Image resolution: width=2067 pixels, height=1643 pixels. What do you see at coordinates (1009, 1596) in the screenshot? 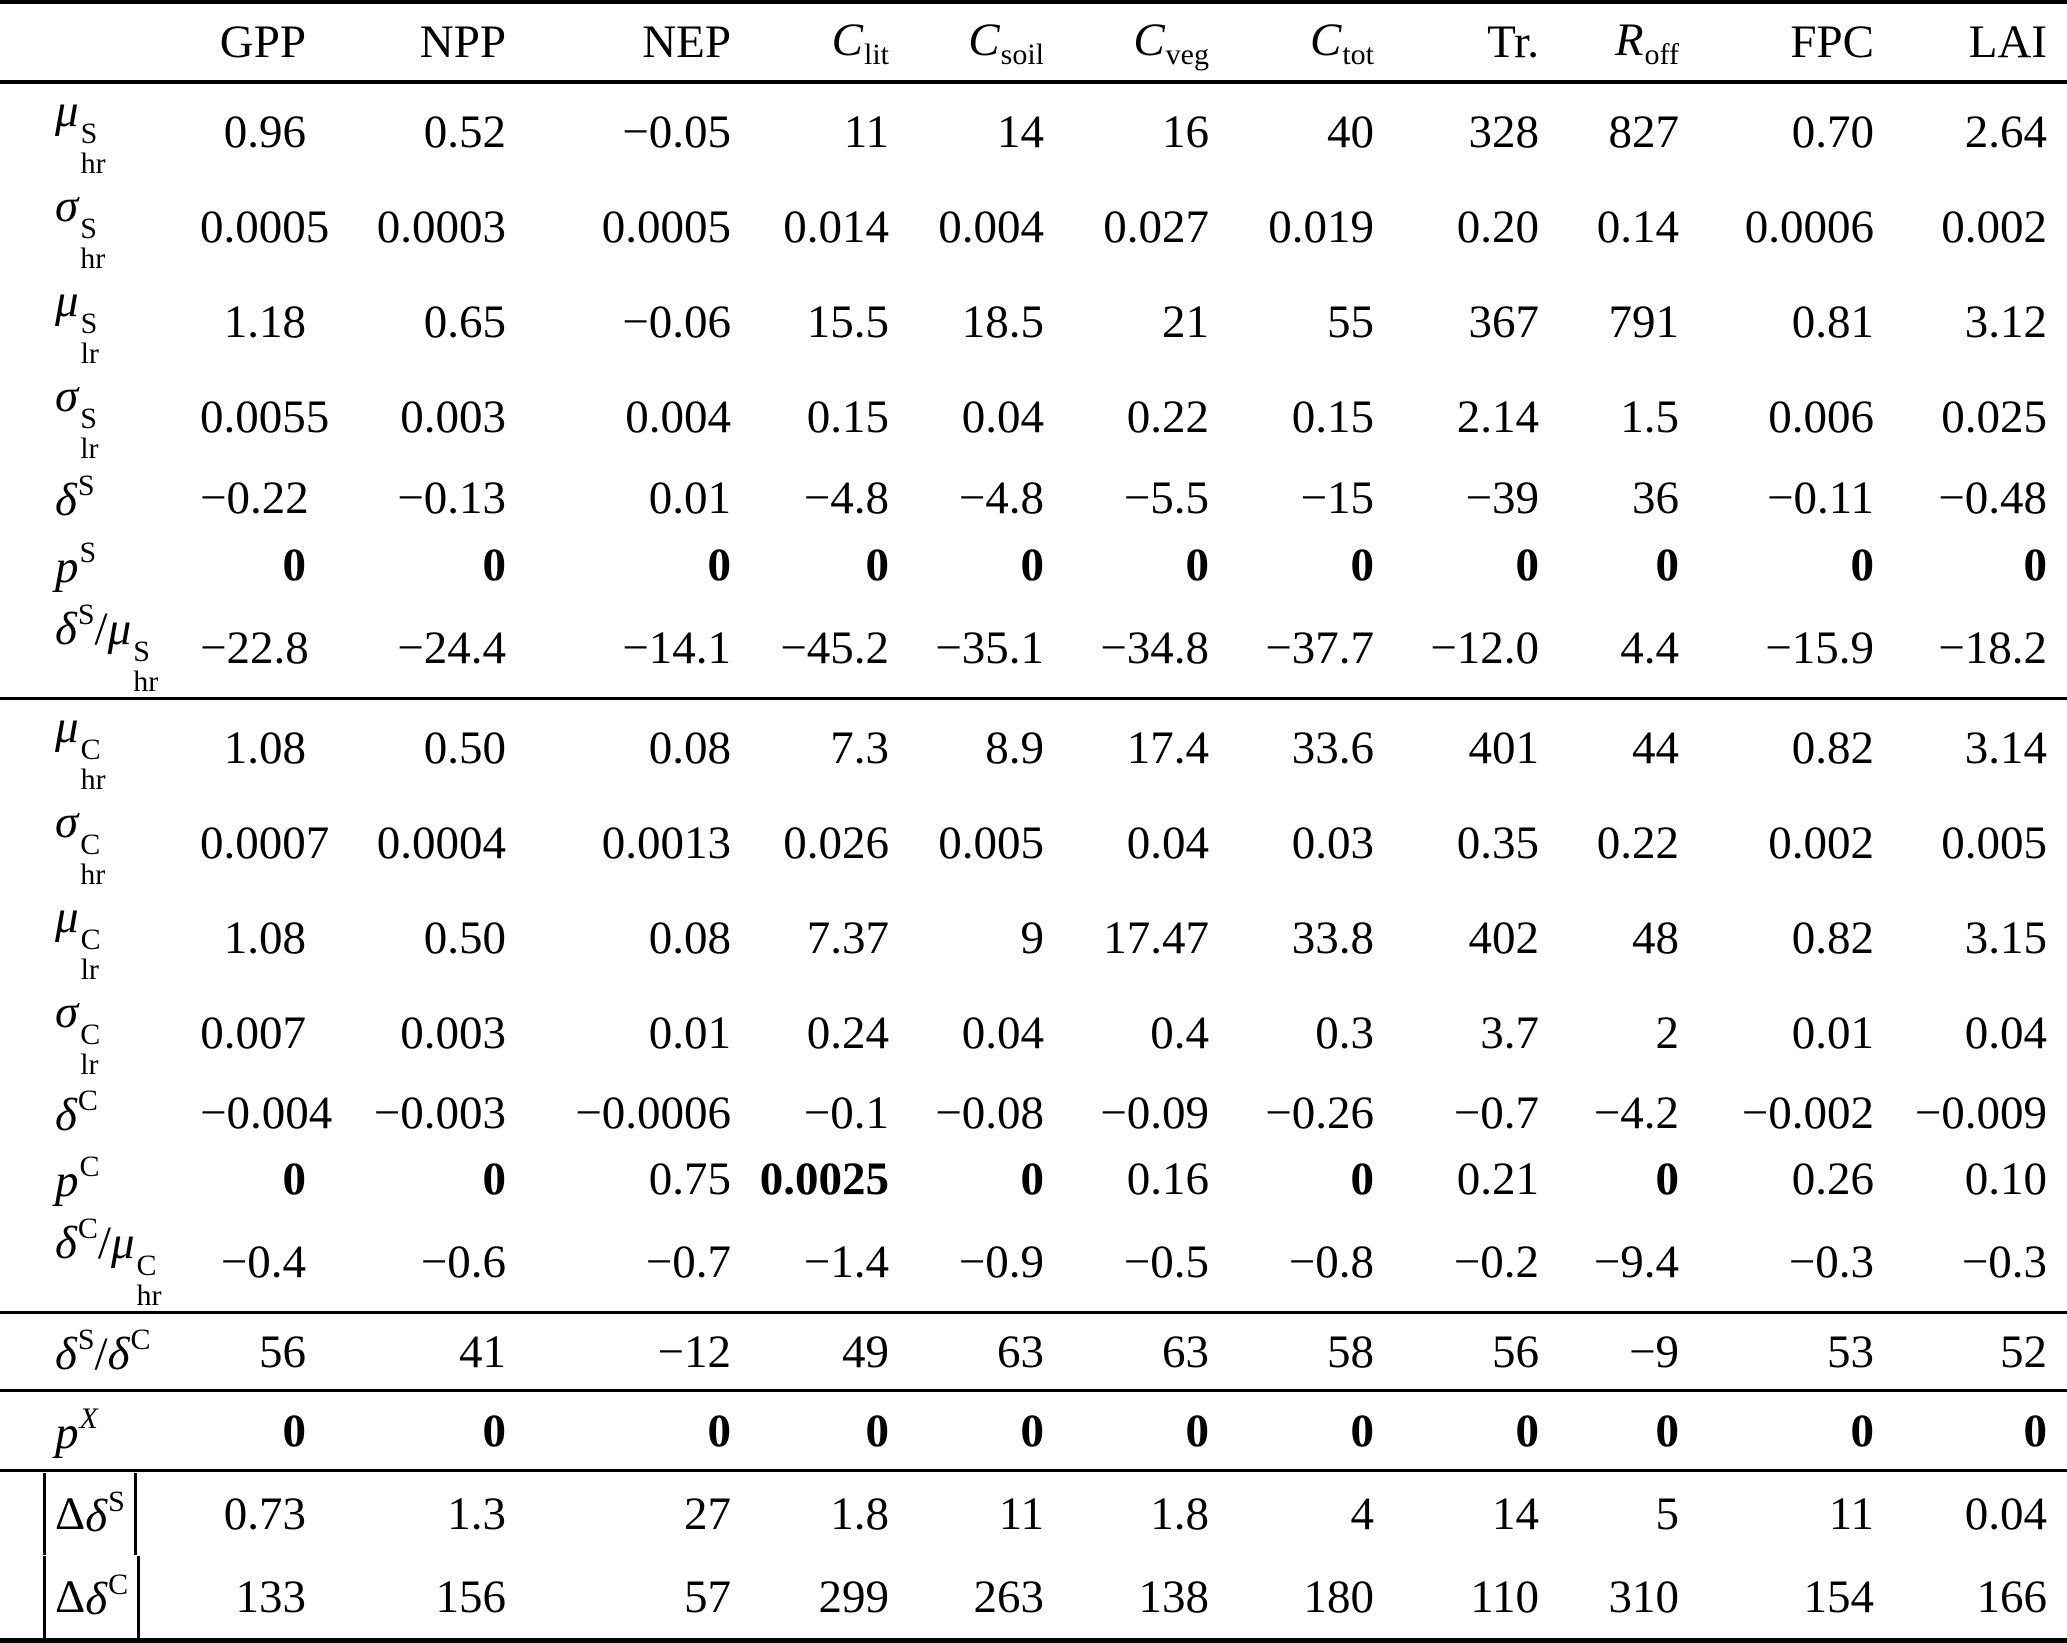
I see `table-cell: 263` at bounding box center [1009, 1596].